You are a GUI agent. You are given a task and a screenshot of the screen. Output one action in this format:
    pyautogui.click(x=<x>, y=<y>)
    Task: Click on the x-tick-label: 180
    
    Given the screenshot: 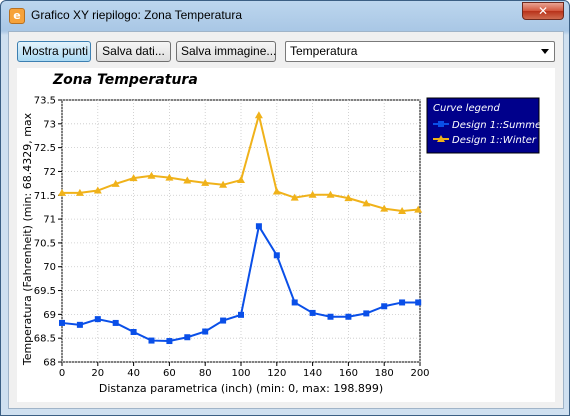 What is the action you would take?
    pyautogui.click(x=384, y=373)
    